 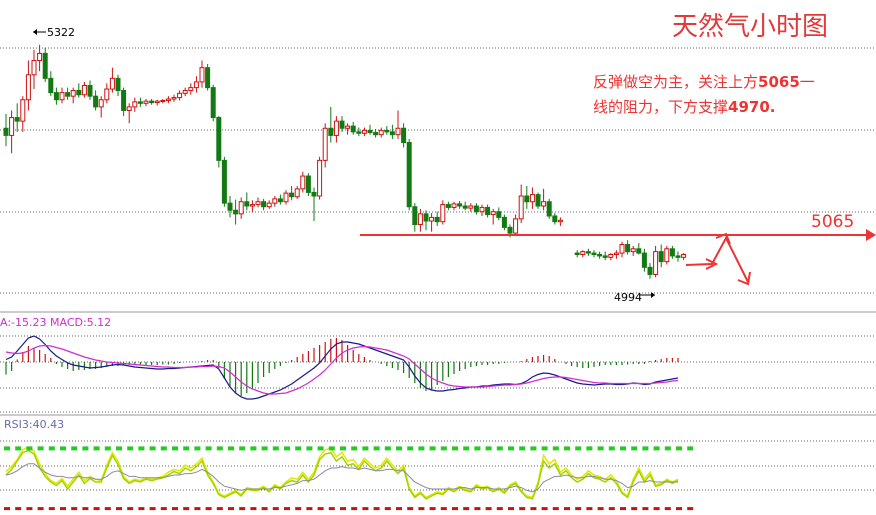 I want to click on resistance-label: 5065, so click(x=833, y=222).